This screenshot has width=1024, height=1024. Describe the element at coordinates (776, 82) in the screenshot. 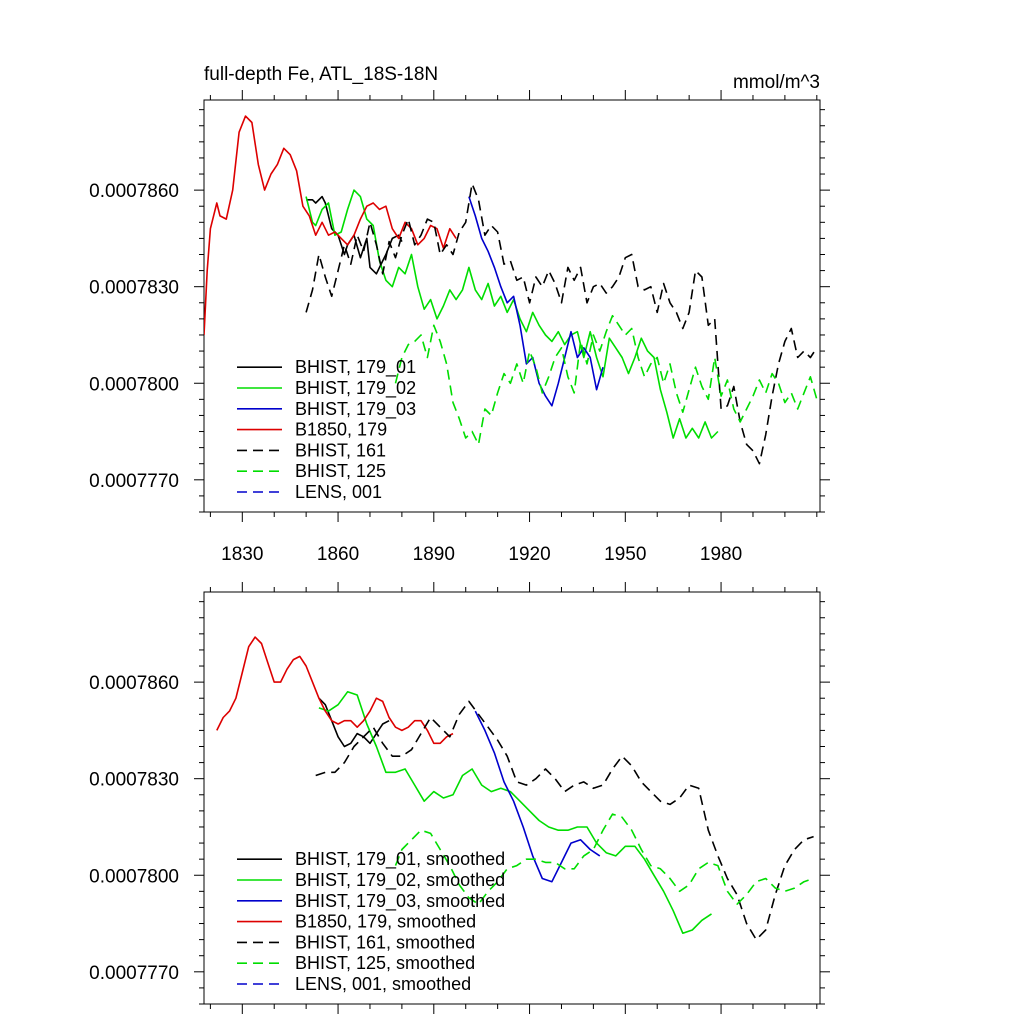

I see `units-label: mmol/m^3` at that location.